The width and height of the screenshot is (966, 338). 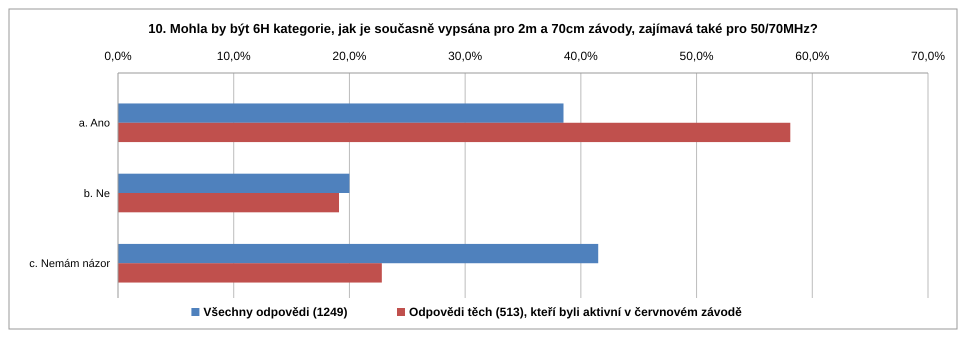 What do you see at coordinates (465, 56) in the screenshot?
I see `x-tick-label: 30,0%` at bounding box center [465, 56].